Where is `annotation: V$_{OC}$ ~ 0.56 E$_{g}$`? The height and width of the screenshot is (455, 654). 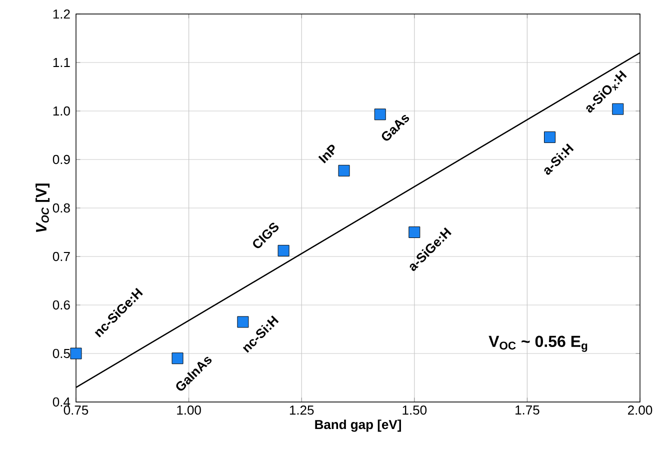
annotation: V$_{OC}$ ~ 0.56 E$_{g}$ is located at coordinates (538, 344).